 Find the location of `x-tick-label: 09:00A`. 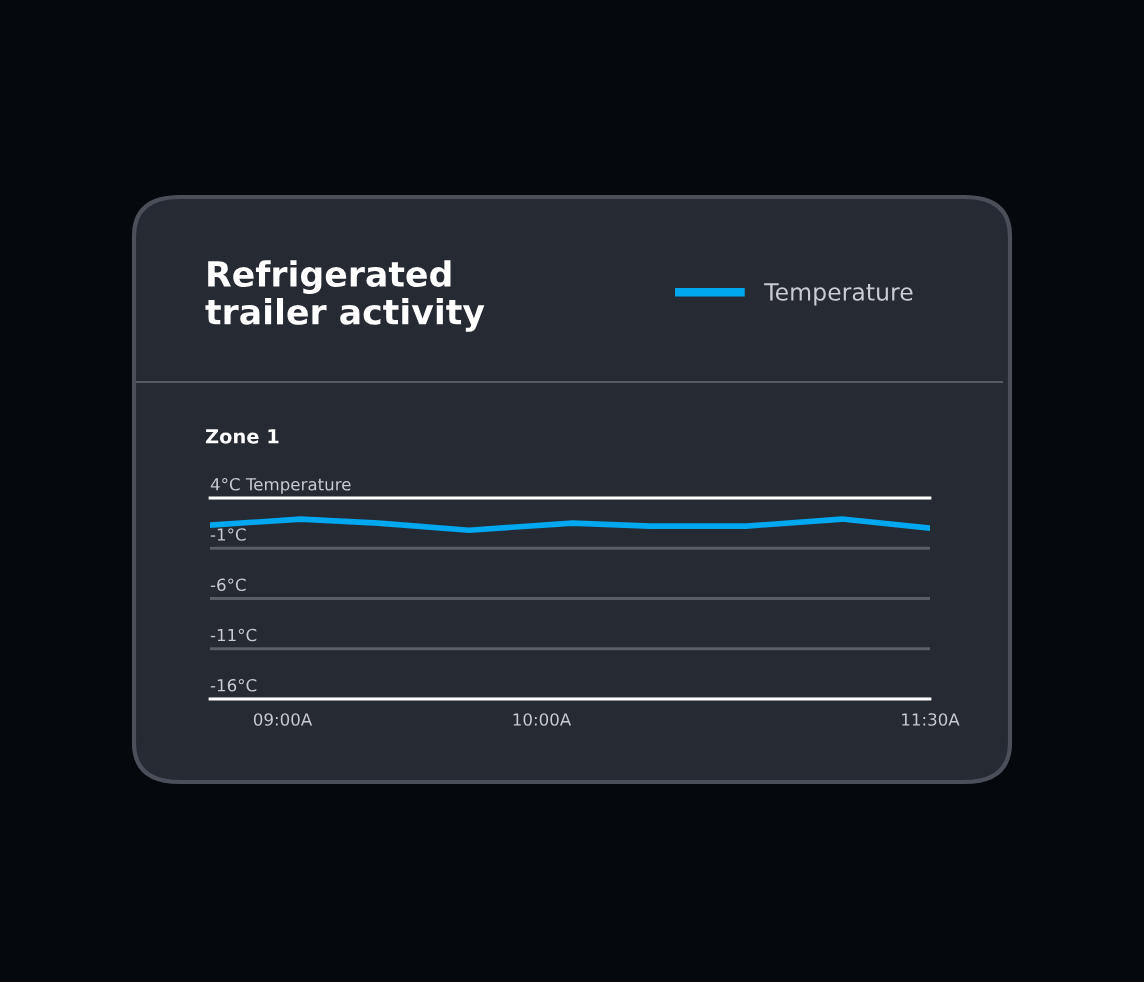

x-tick-label: 09:00A is located at coordinates (283, 719).